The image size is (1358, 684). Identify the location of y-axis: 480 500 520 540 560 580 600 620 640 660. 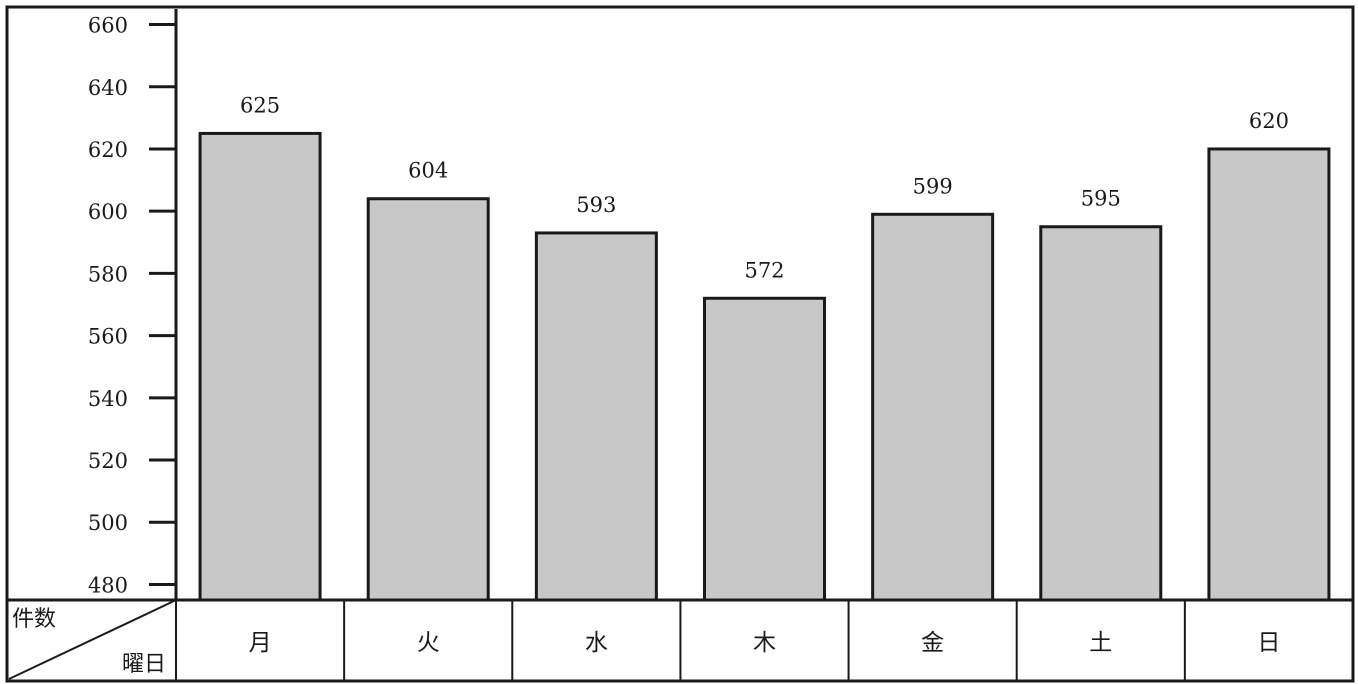
(133, 304).